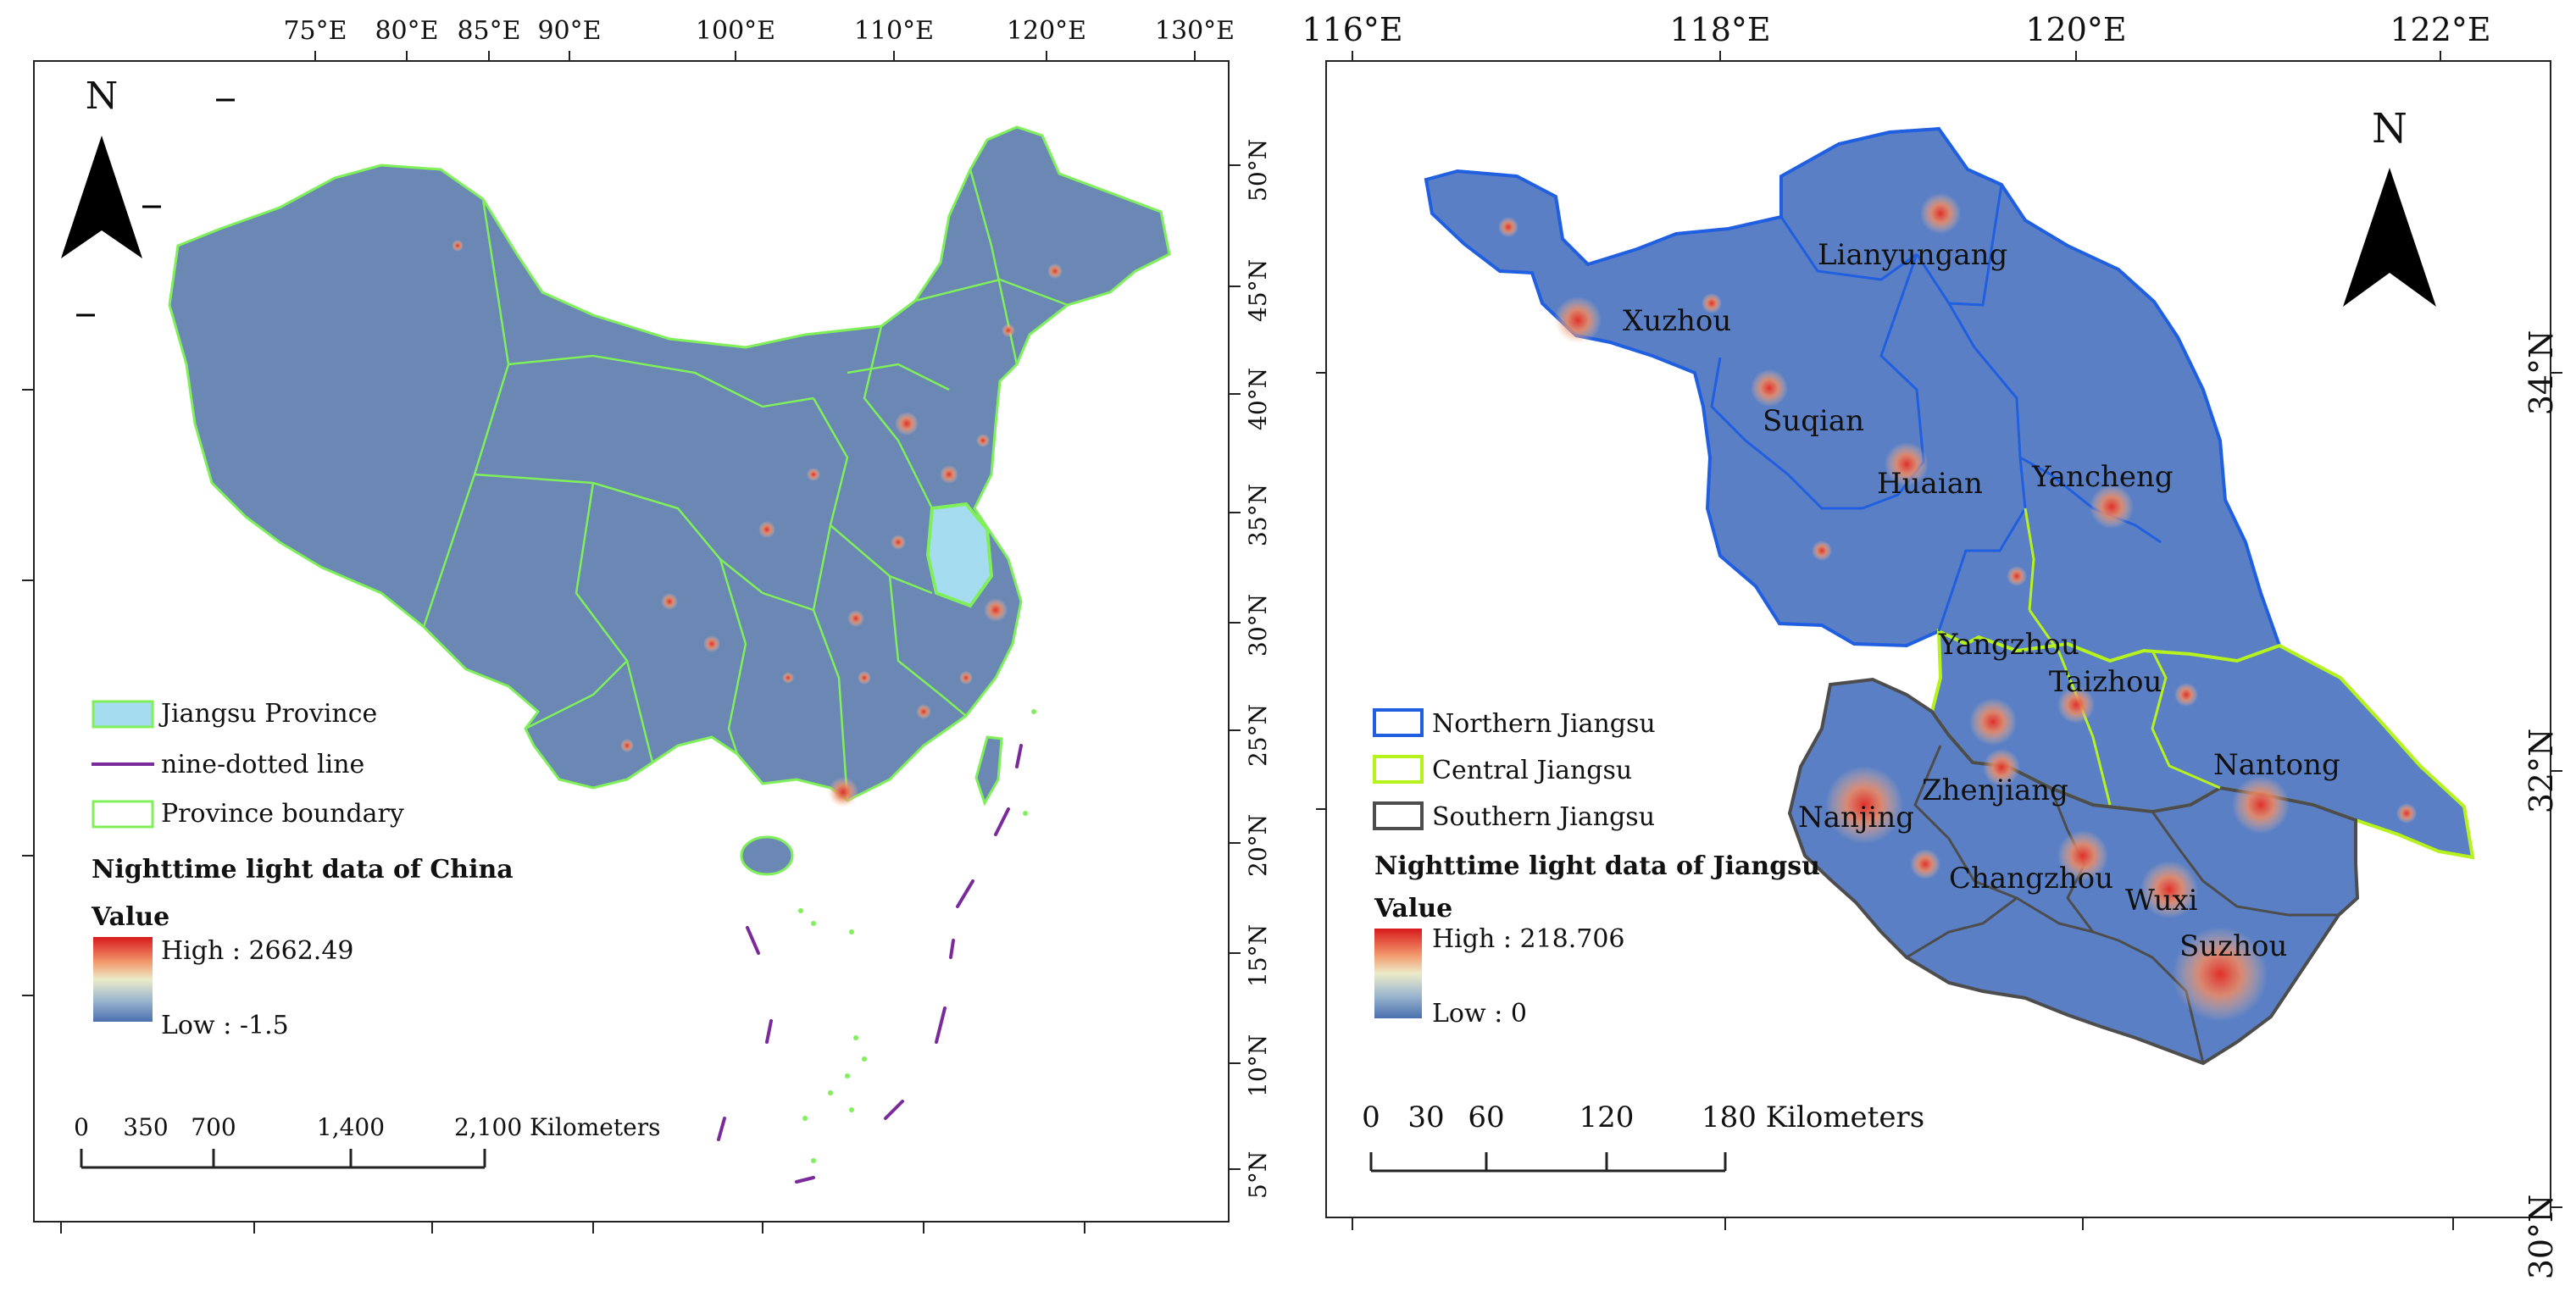  Describe the element at coordinates (123, 814) in the screenshot. I see `legend-swatch-province` at that location.